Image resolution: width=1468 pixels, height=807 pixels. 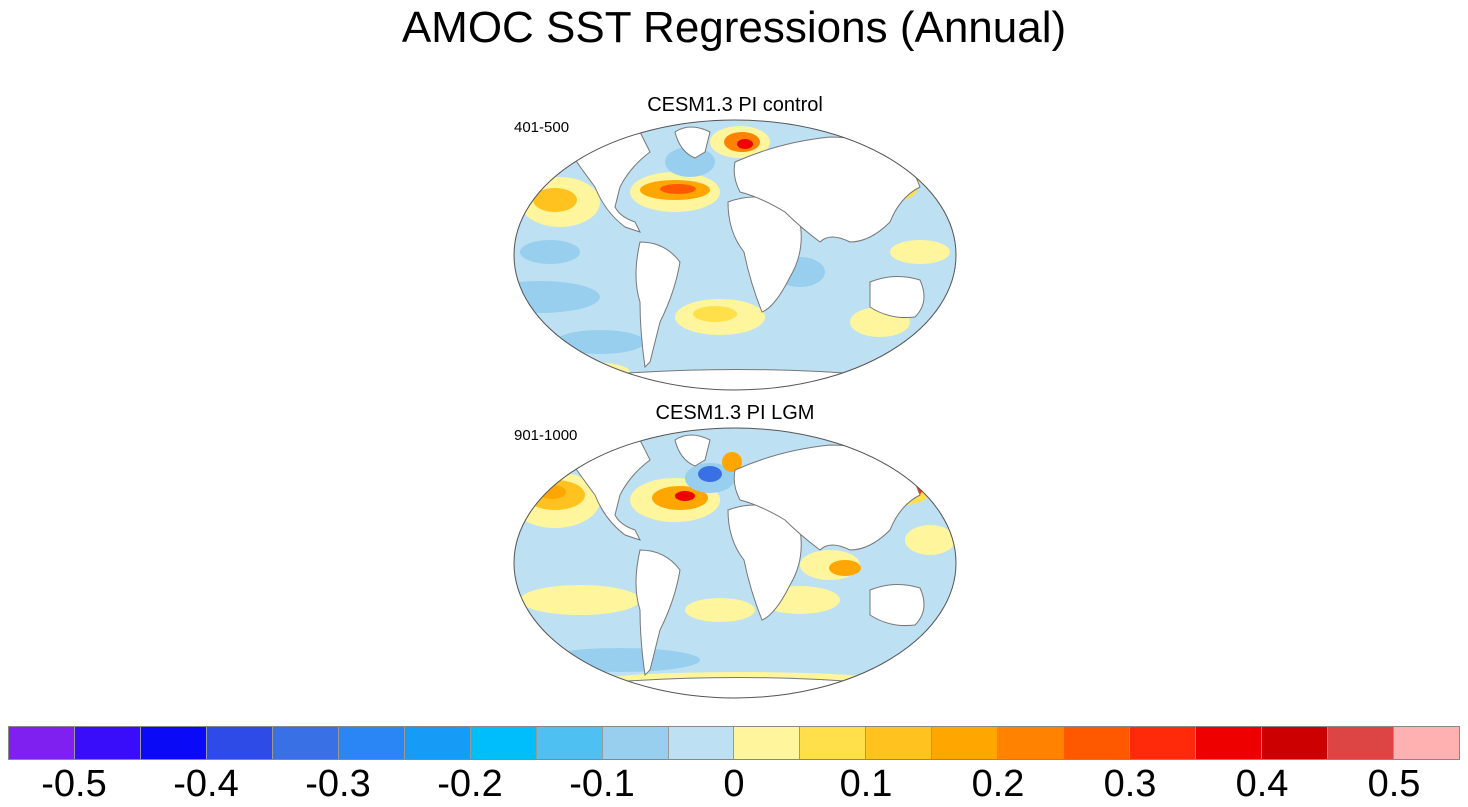 I want to click on colorbar-tick-label: -0.3, so click(x=338, y=784).